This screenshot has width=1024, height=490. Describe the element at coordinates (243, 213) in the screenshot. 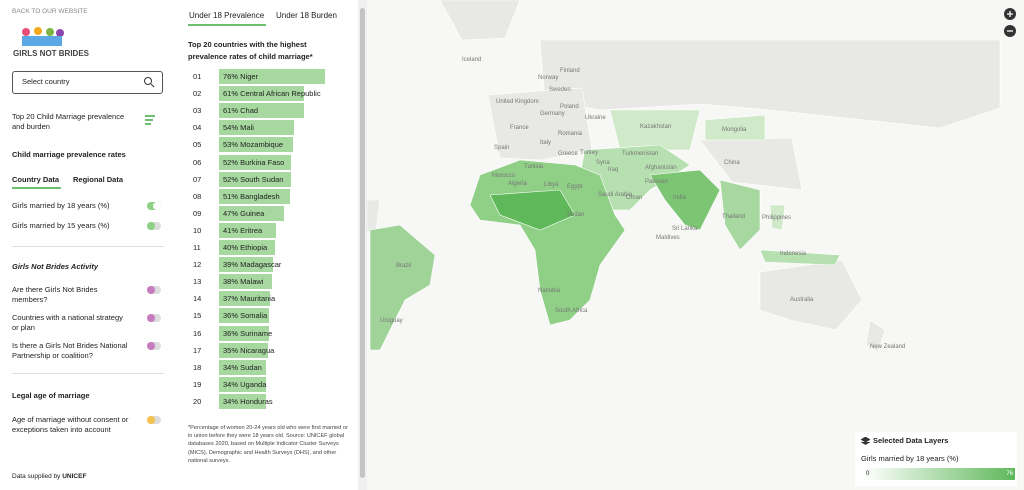

I see `ranking-label: 47% Guinea` at that location.